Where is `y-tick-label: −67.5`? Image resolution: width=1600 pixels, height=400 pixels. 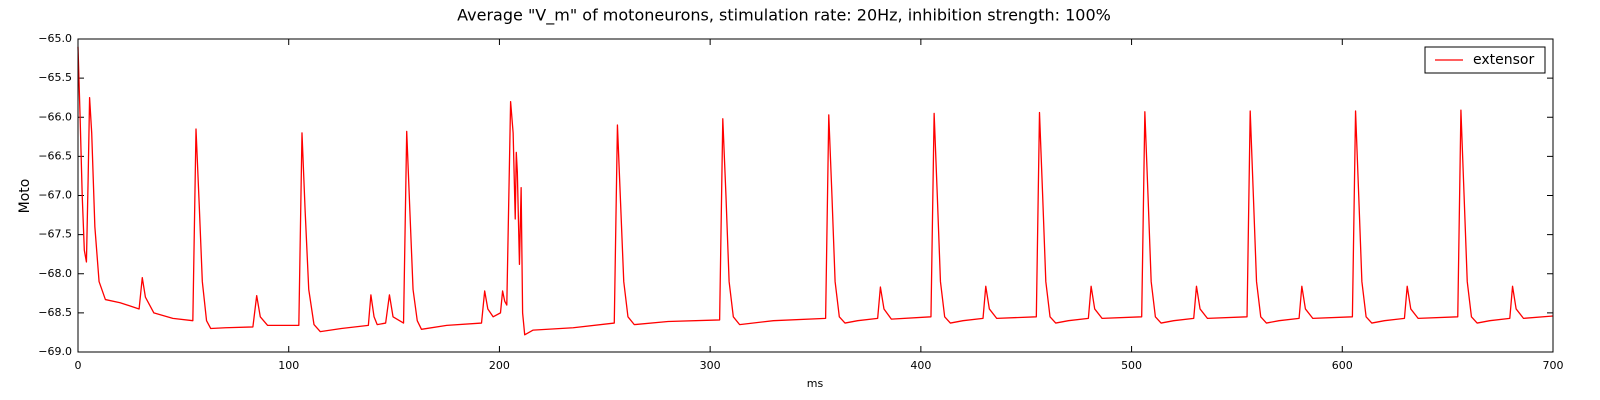
y-tick-label: −67.5 is located at coordinates (55, 234).